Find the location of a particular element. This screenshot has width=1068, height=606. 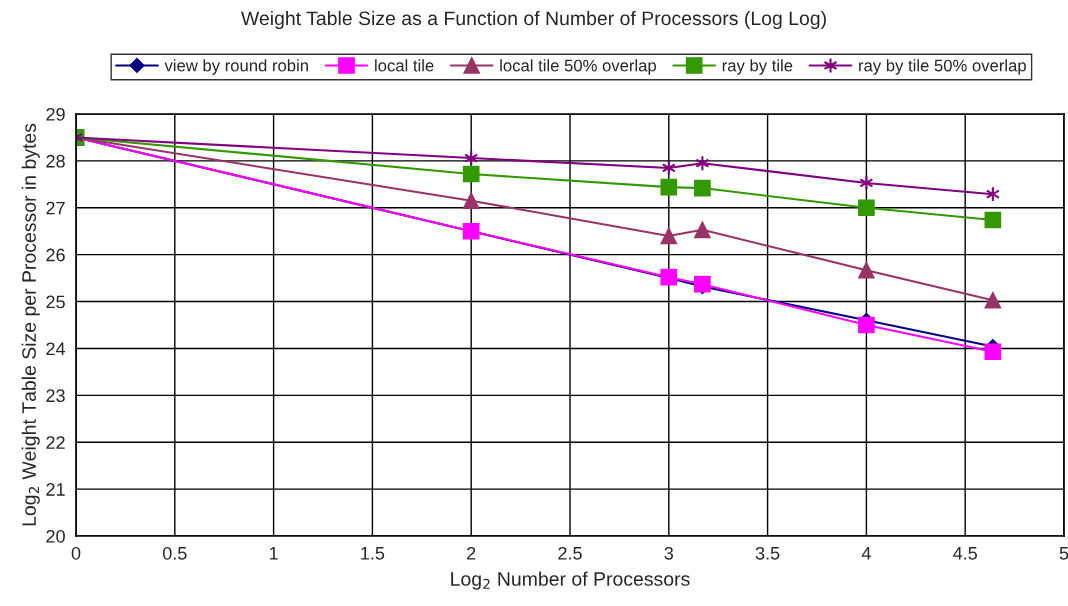

y-tick-label: 22 is located at coordinates (55, 442).